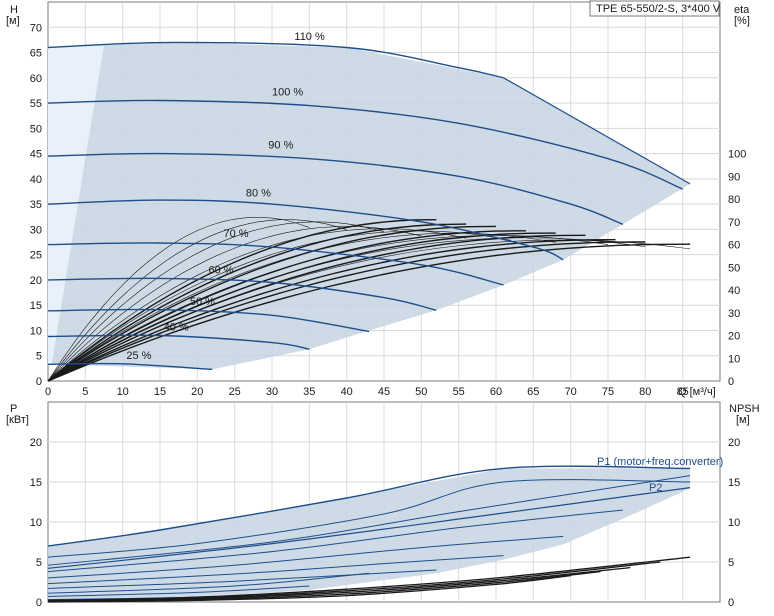 This screenshot has height=616, width=774. What do you see at coordinates (734, 523) in the screenshot?
I see `npsh-tick-label: 10` at bounding box center [734, 523].